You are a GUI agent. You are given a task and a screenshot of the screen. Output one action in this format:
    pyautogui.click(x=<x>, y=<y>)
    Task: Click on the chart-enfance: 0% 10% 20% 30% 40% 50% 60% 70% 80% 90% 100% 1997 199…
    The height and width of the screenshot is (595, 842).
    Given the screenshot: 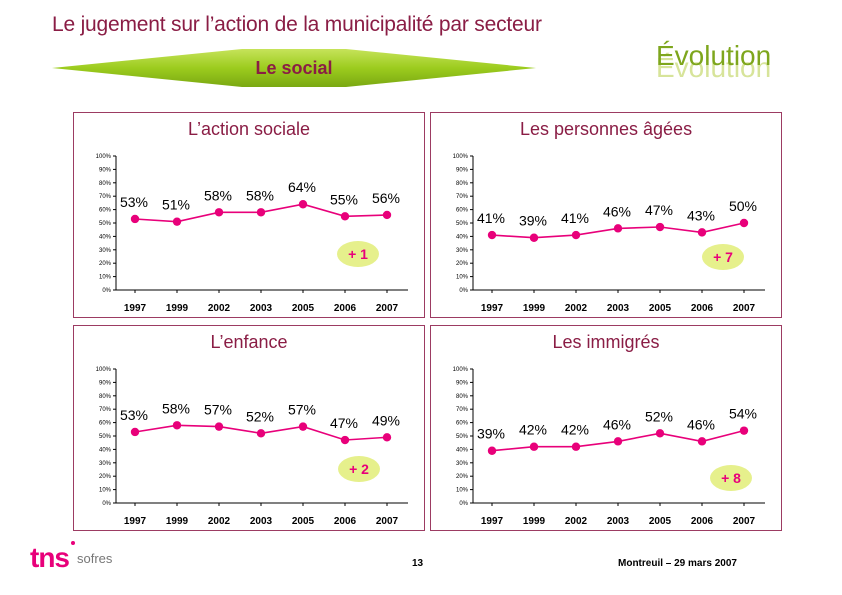 What is the action you would take?
    pyautogui.click(x=252, y=447)
    